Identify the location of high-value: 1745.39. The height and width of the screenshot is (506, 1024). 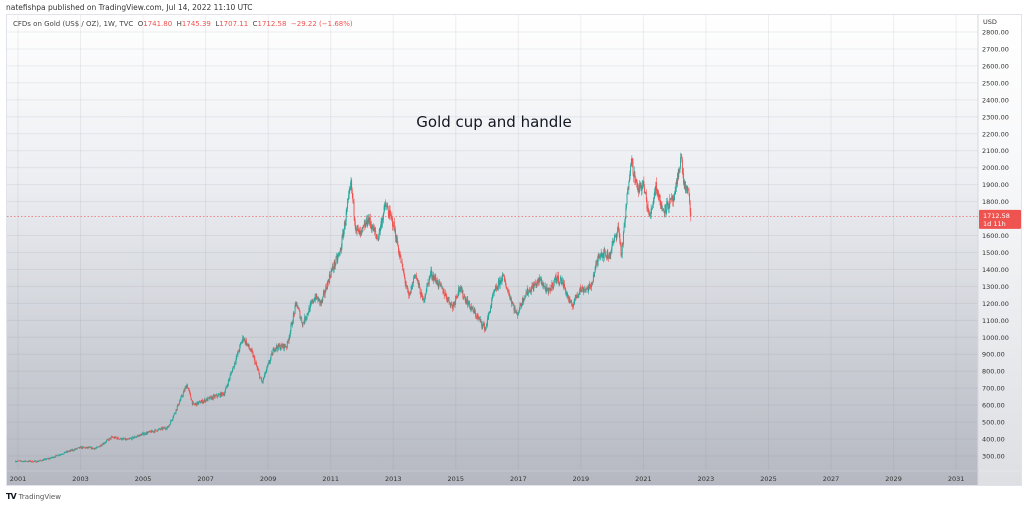
(196, 24).